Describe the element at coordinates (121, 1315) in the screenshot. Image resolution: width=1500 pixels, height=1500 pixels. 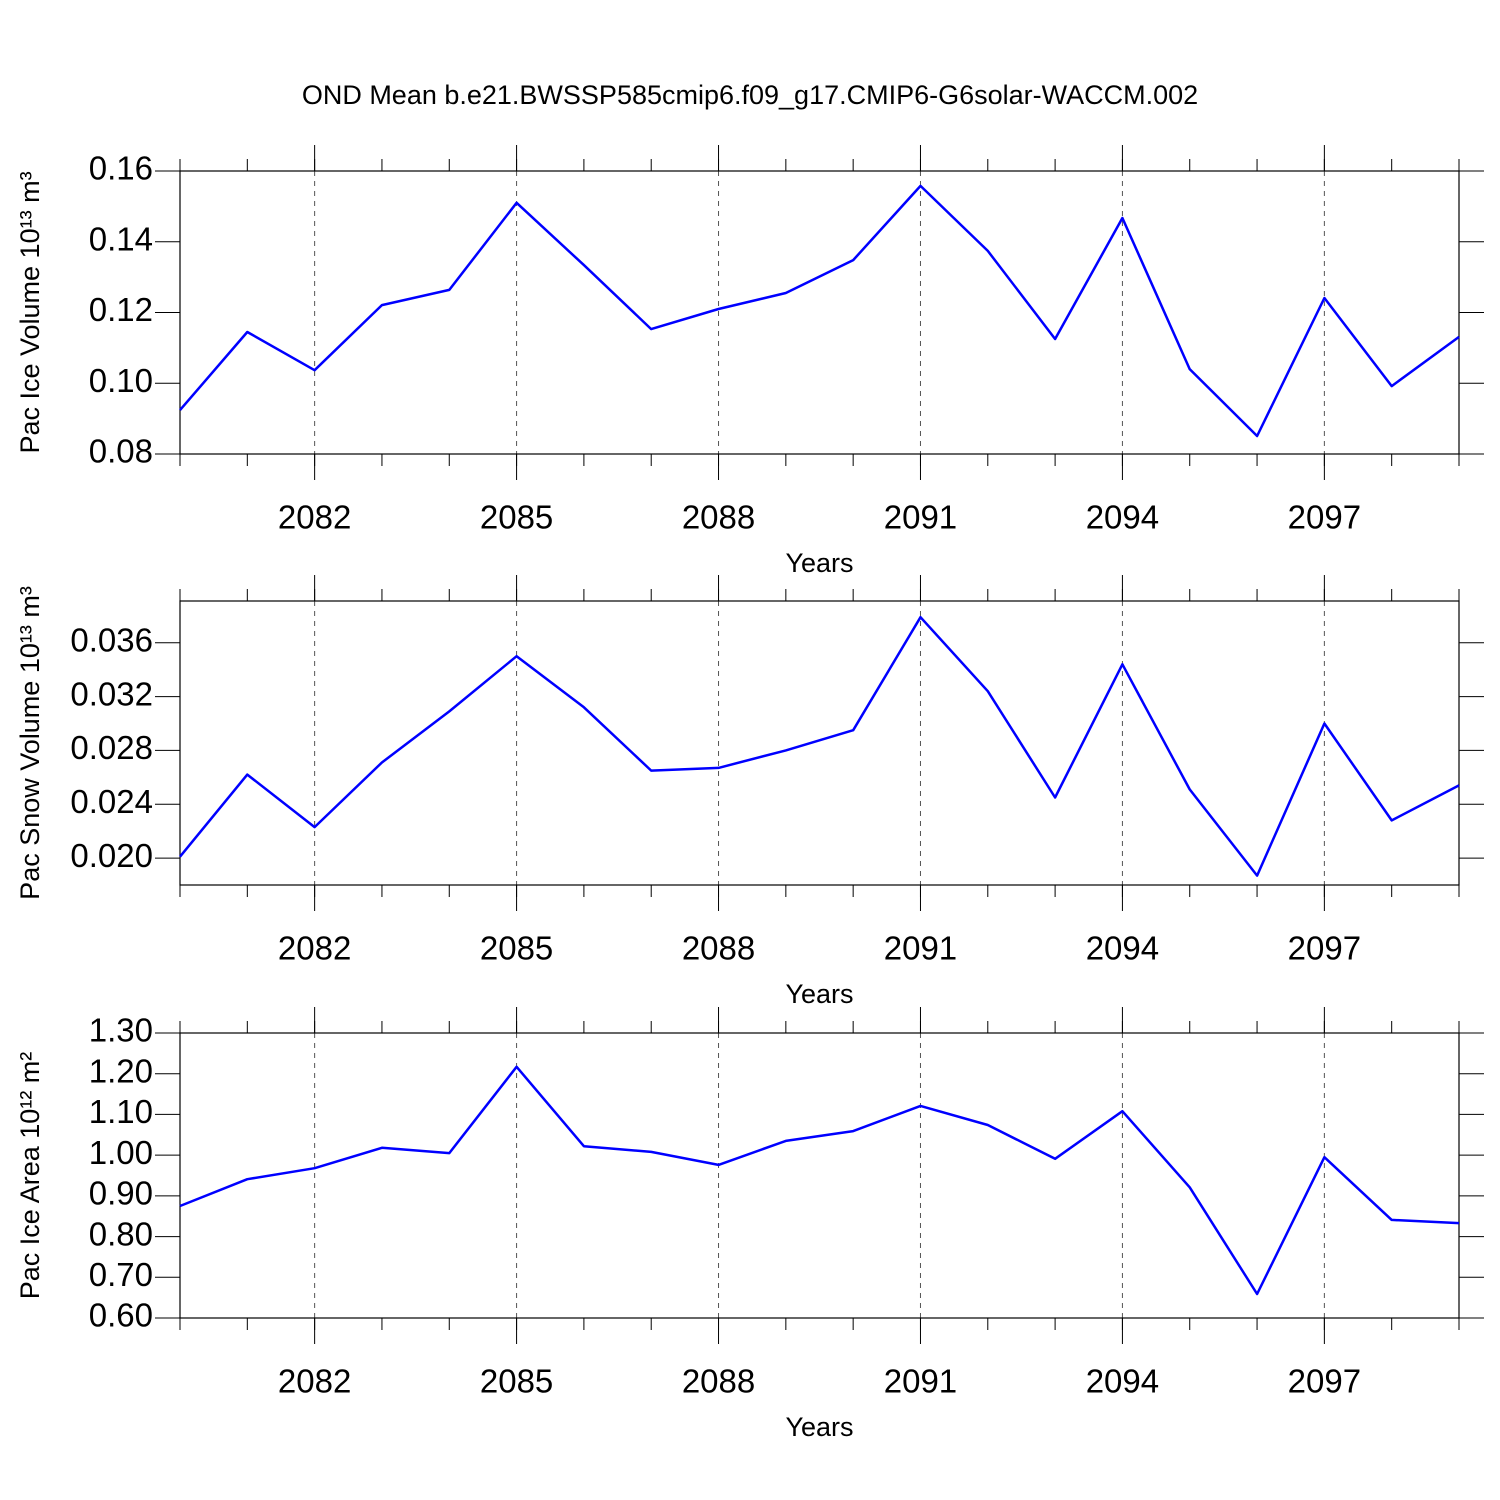
I see `y-tick-label: 0.60` at that location.